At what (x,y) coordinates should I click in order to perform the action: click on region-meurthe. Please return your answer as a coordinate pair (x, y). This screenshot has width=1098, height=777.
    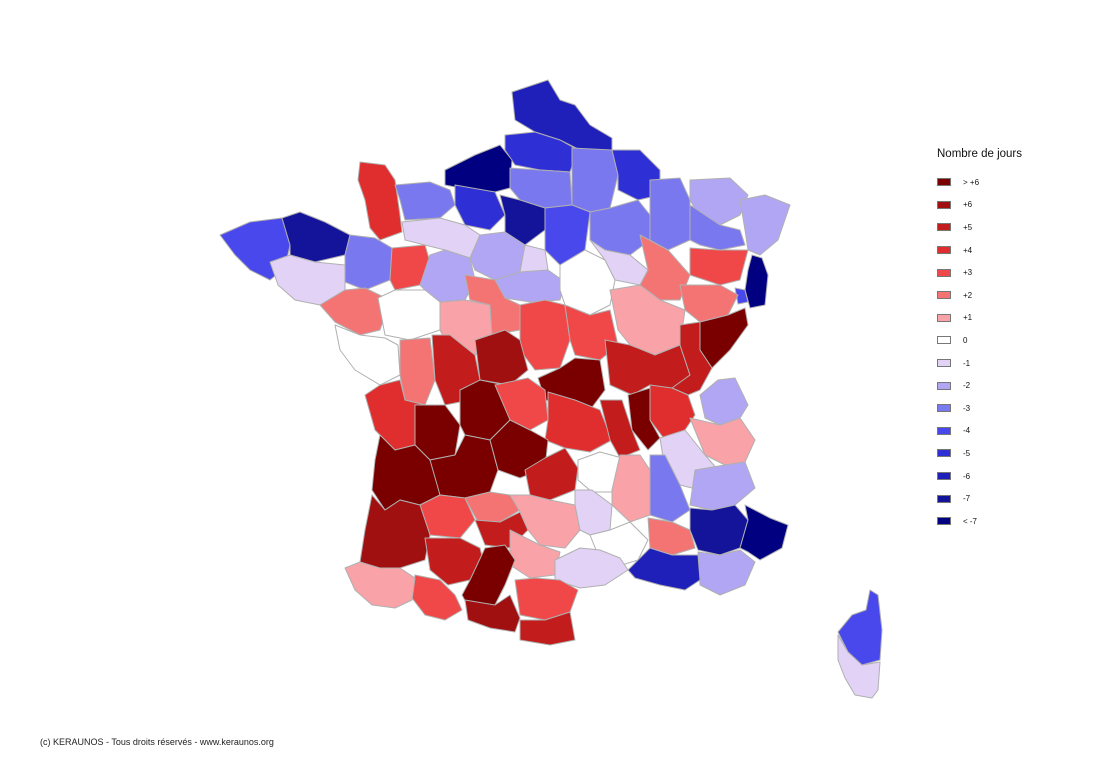
    Looking at the image, I should click on (717, 227).